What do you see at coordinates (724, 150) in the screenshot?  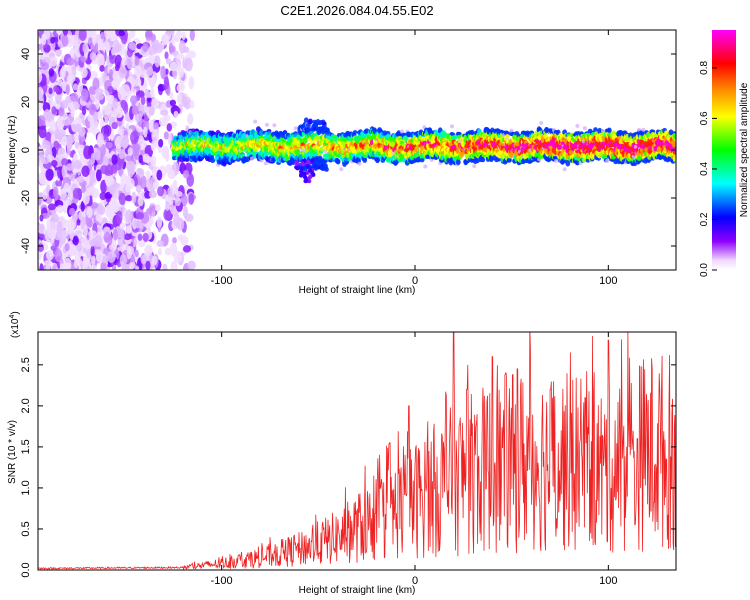 I see `colorbar-scale` at bounding box center [724, 150].